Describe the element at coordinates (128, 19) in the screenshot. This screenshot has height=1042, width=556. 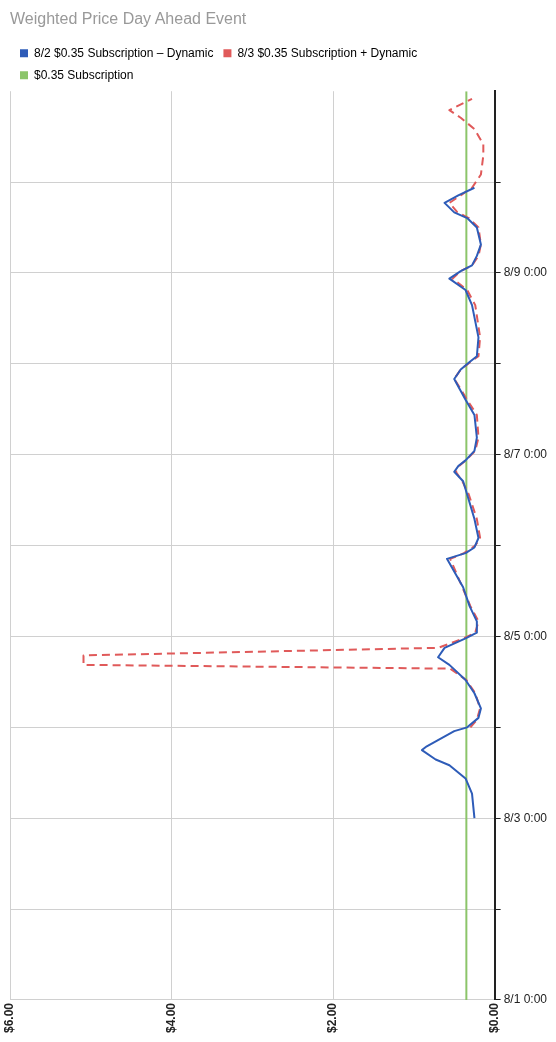
I see `chart-title: Weighted Price Day Ahead Event` at that location.